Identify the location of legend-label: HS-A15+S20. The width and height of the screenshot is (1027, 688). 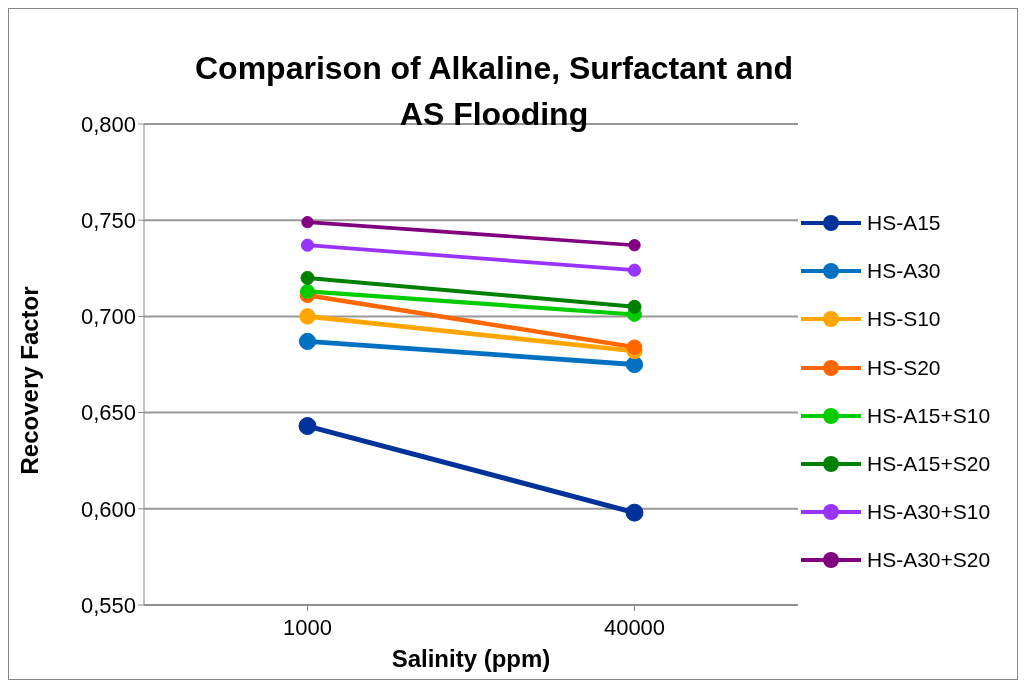
(929, 464).